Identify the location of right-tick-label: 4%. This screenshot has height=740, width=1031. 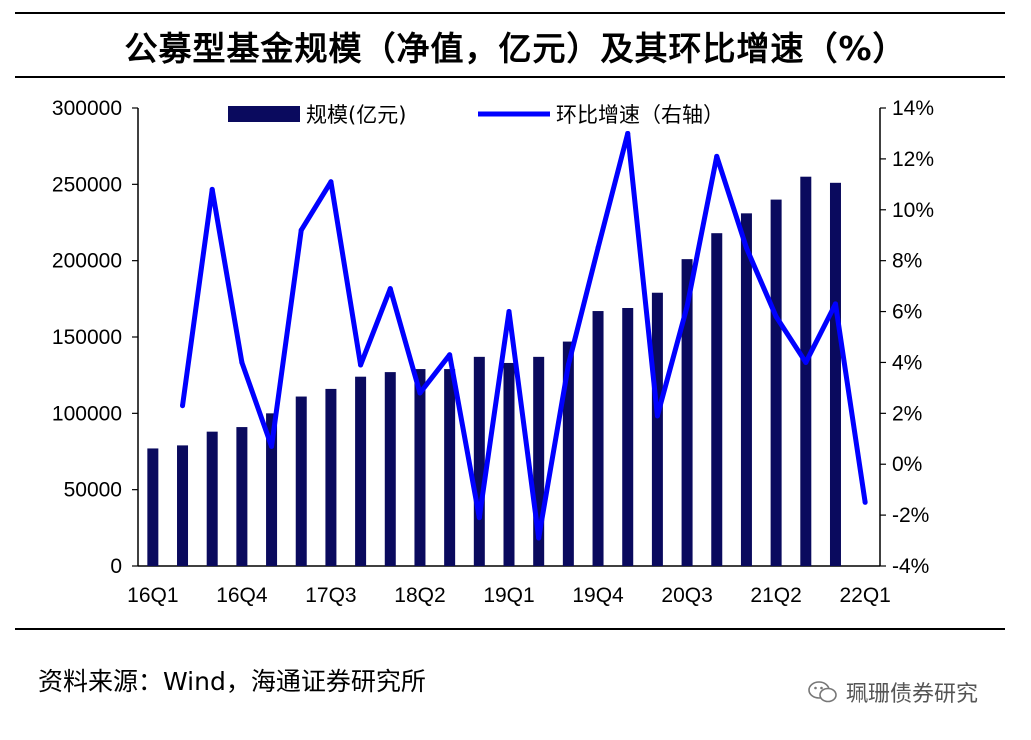
(907, 362).